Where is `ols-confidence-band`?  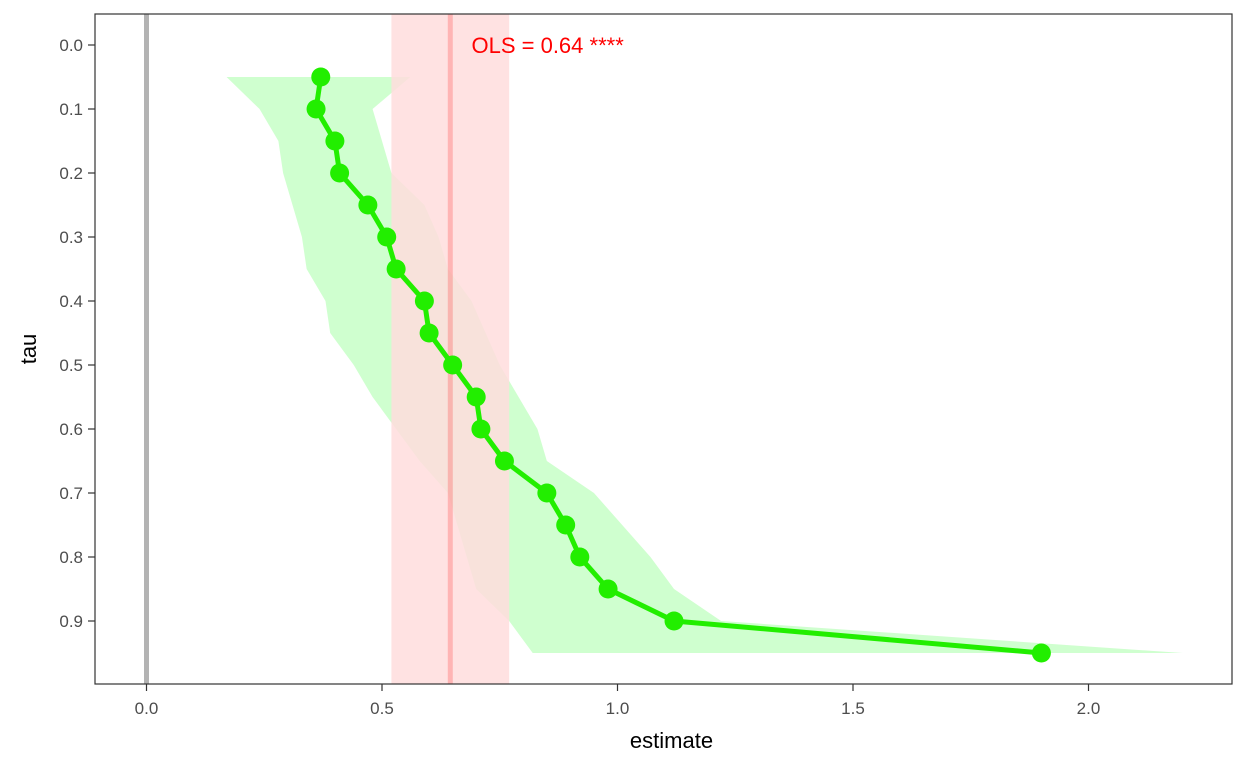 ols-confidence-band is located at coordinates (450, 349).